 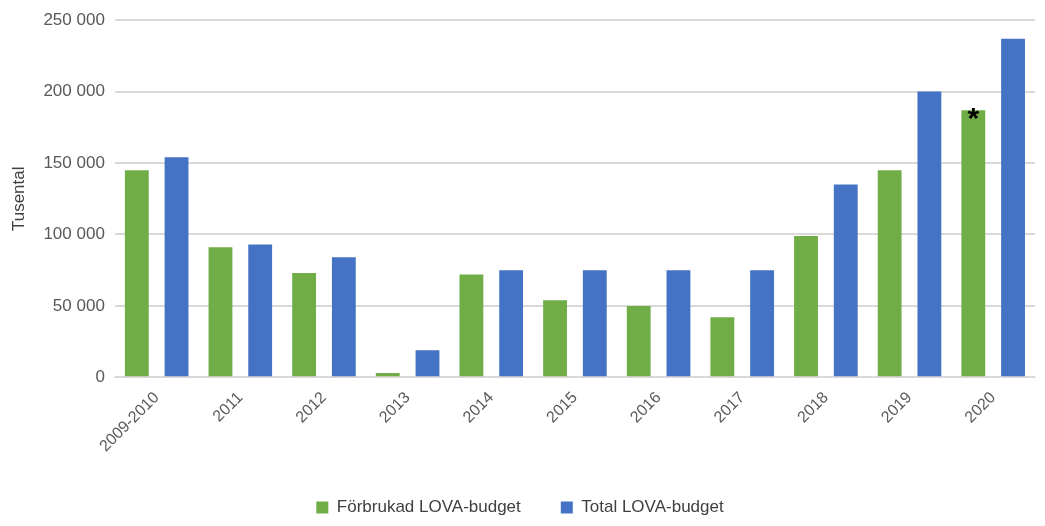 What do you see at coordinates (18, 199) in the screenshot?
I see `y-axis-title: Tusental` at bounding box center [18, 199].